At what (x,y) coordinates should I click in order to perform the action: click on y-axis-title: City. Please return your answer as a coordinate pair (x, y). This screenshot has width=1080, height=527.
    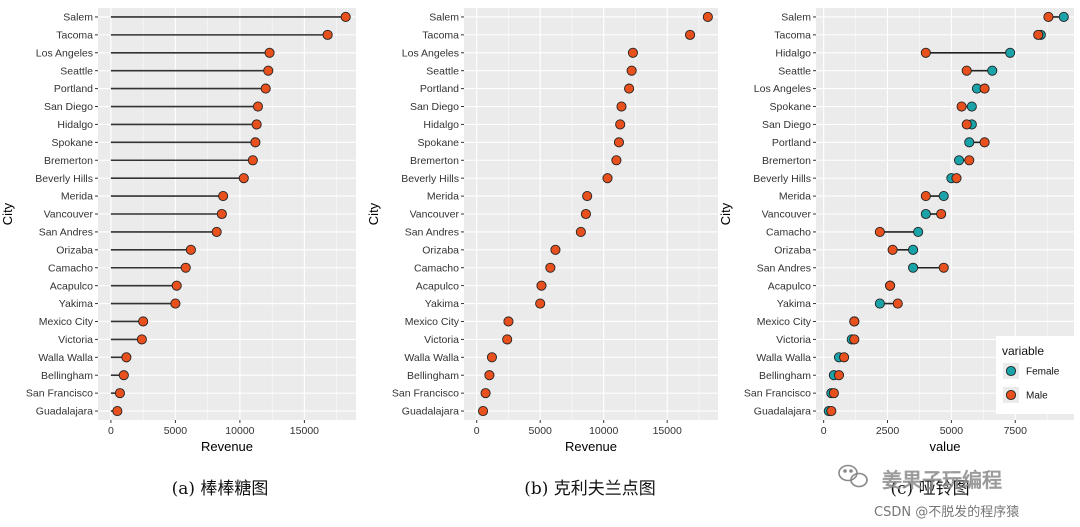
    Looking at the image, I should click on (7, 213).